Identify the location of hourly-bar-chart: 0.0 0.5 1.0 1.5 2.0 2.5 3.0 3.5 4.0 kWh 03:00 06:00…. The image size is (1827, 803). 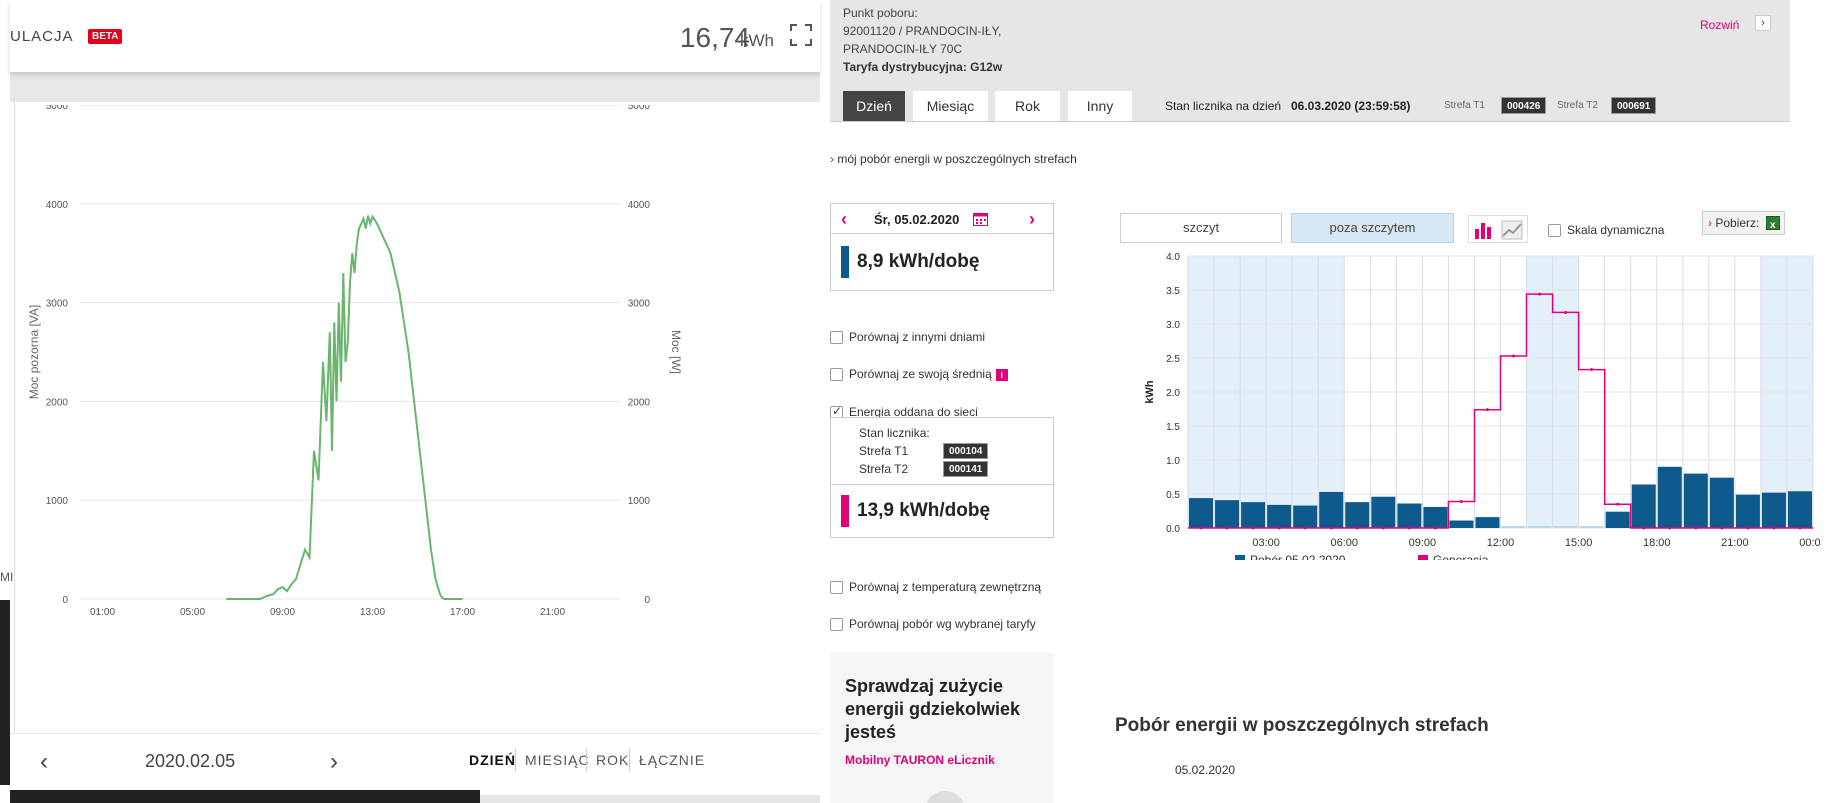
(1482, 406).